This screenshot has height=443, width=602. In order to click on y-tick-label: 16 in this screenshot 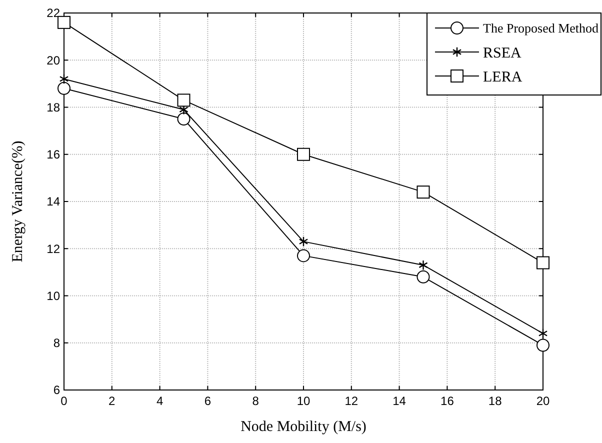, I will do `click(53, 155)`.